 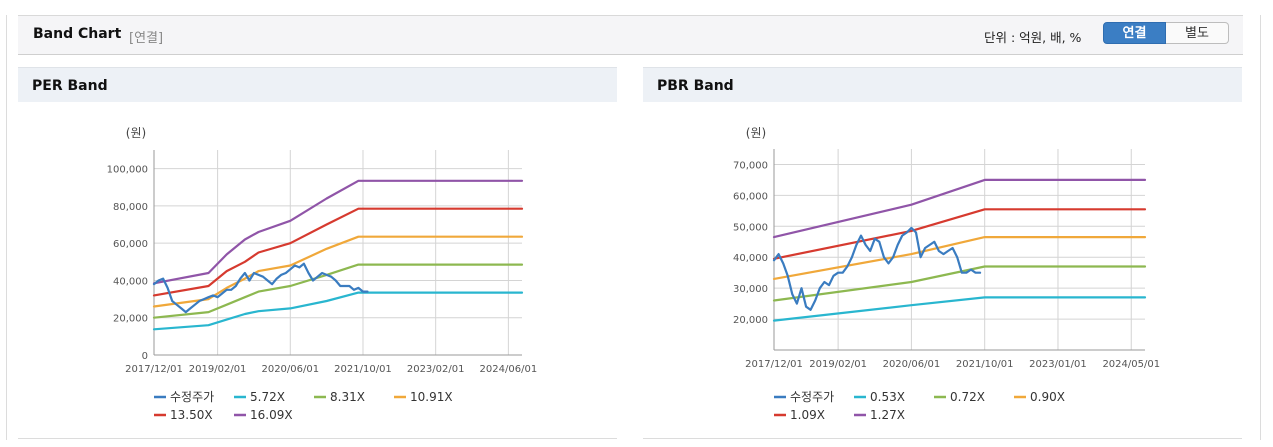 I want to click on unit-label: 단위 : 억원, 배, %, so click(x=1033, y=37).